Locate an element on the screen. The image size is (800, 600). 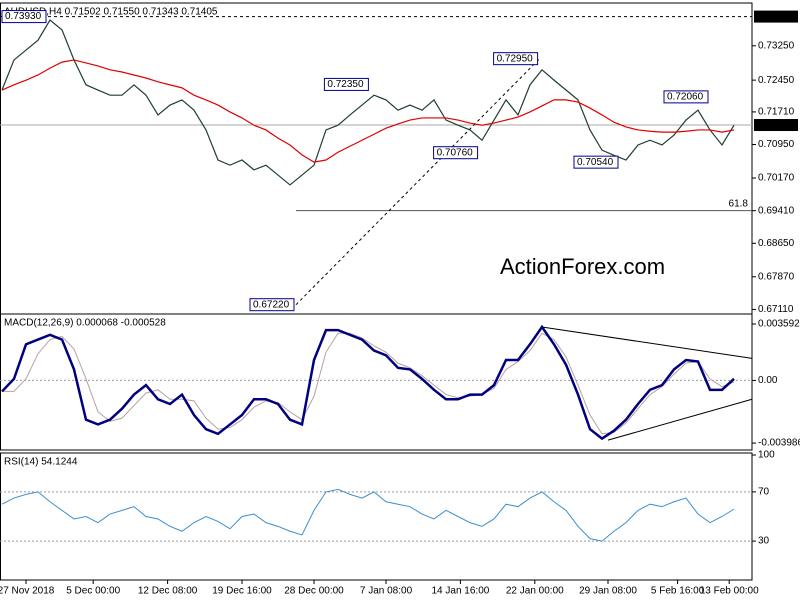
x-tick-label: 7 Jan 08:00 is located at coordinates (386, 591).